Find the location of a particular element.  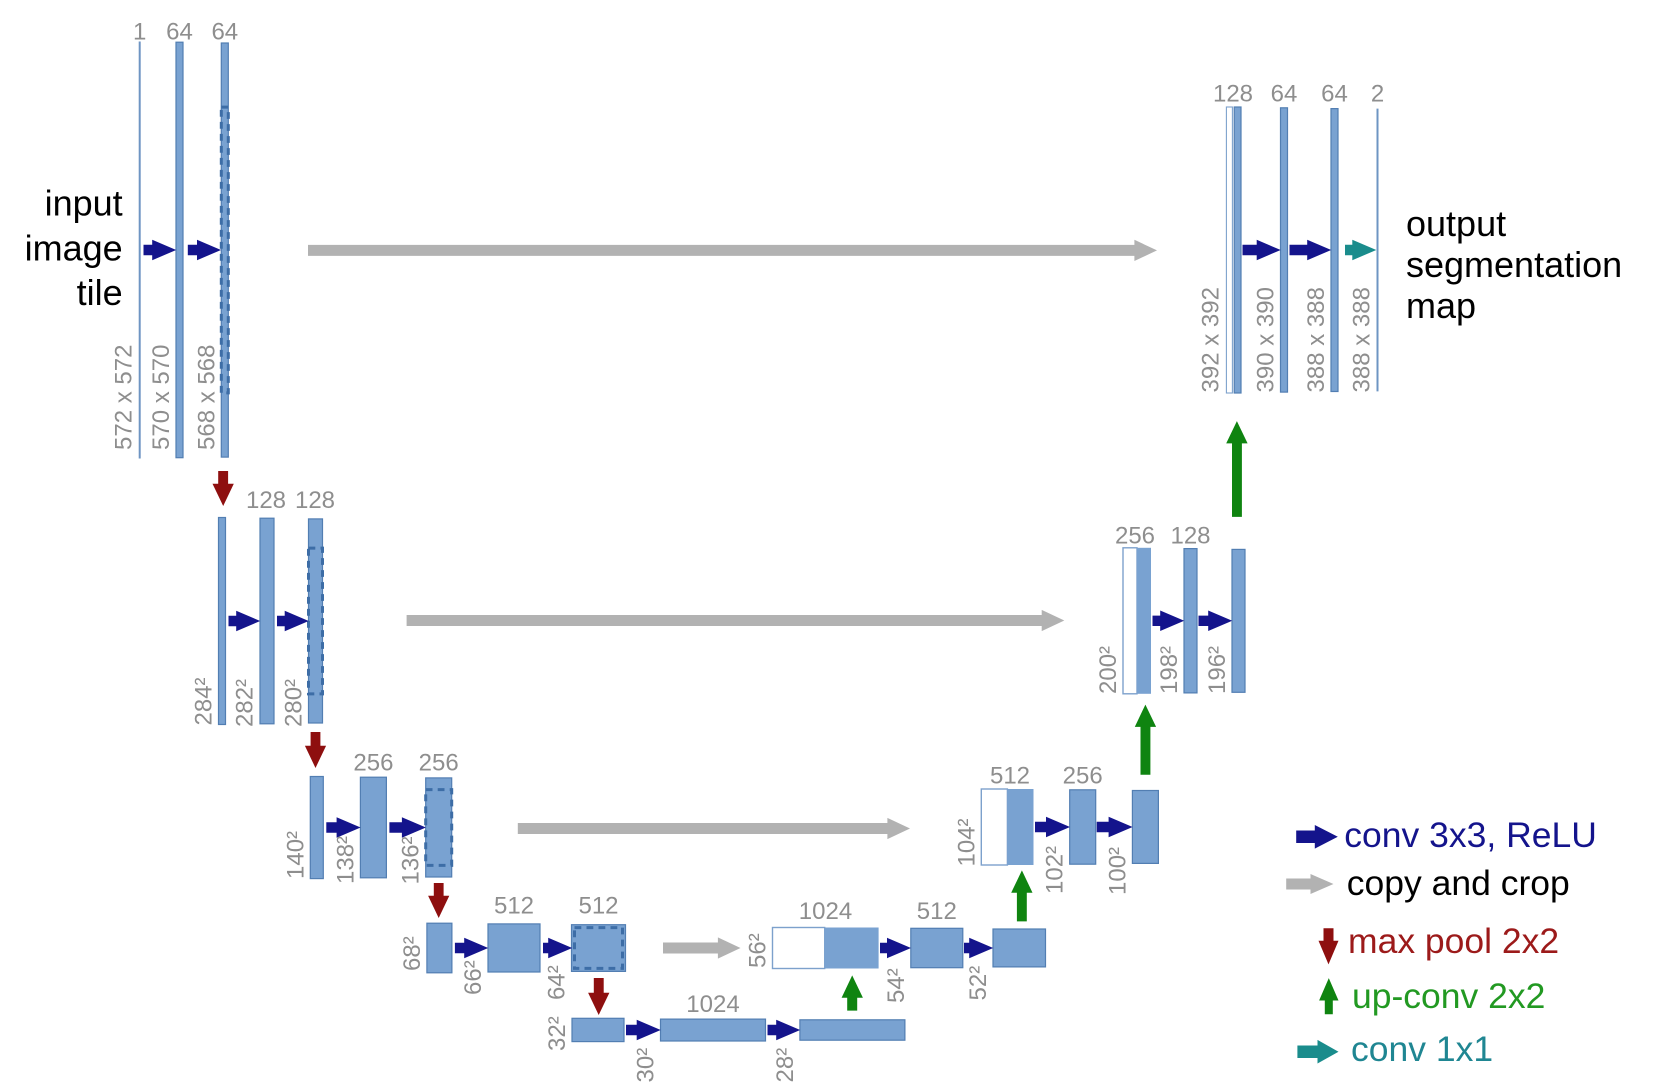

svg-text: 392 x 392 is located at coordinates (1211, 339).